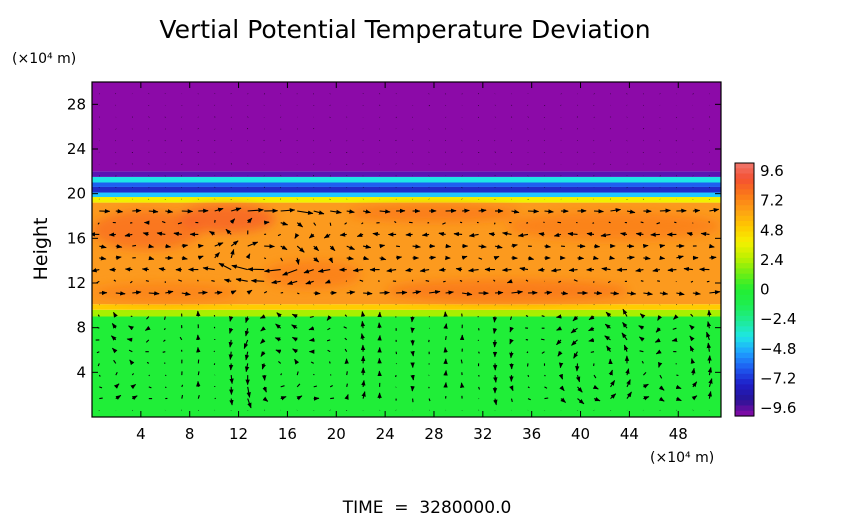 The width and height of the screenshot is (854, 519). What do you see at coordinates (81, 372) in the screenshot?
I see `y-tick-label-0: 4` at bounding box center [81, 372].